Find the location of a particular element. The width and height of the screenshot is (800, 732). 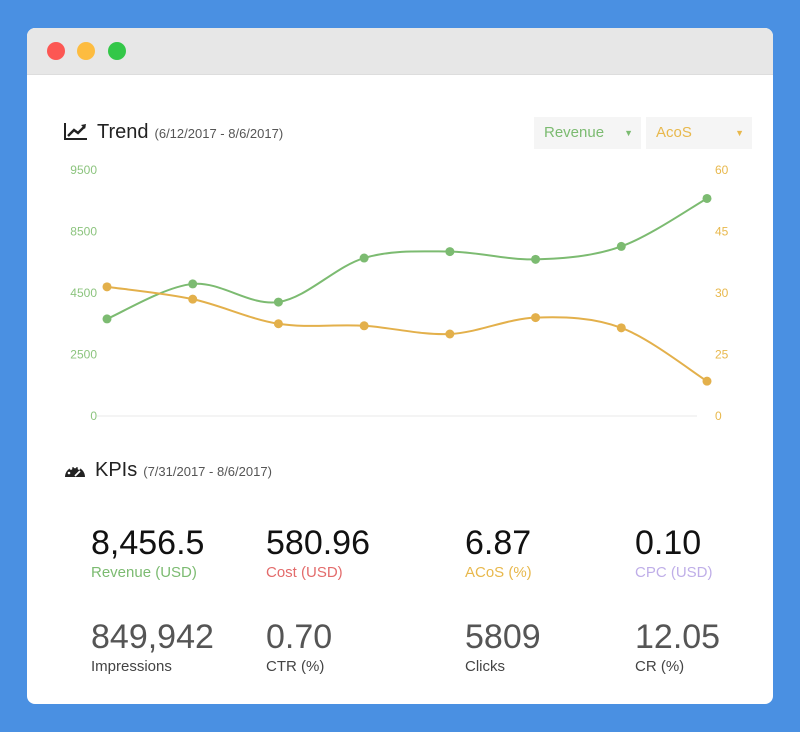

kpi-cr: 12.05 CR (%) is located at coordinates (677, 646).